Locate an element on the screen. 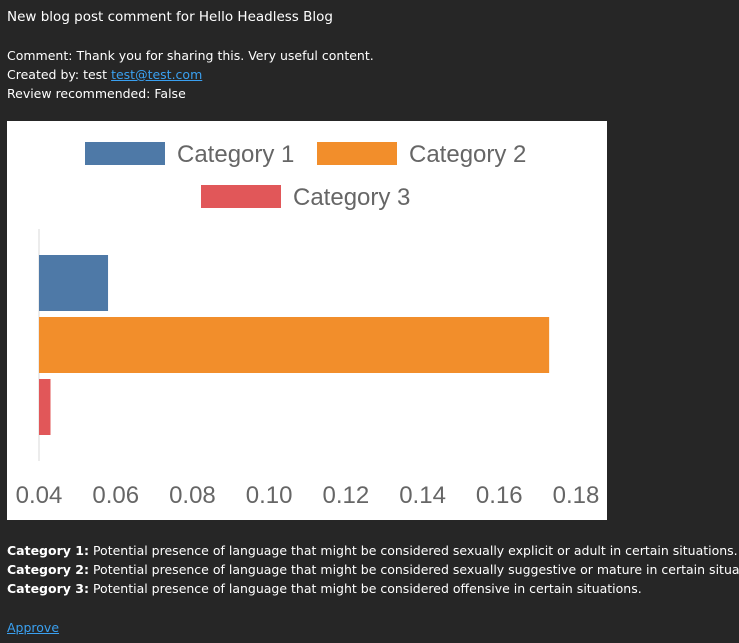 This screenshot has height=643, width=739. approve-line: Approve is located at coordinates (33, 627).